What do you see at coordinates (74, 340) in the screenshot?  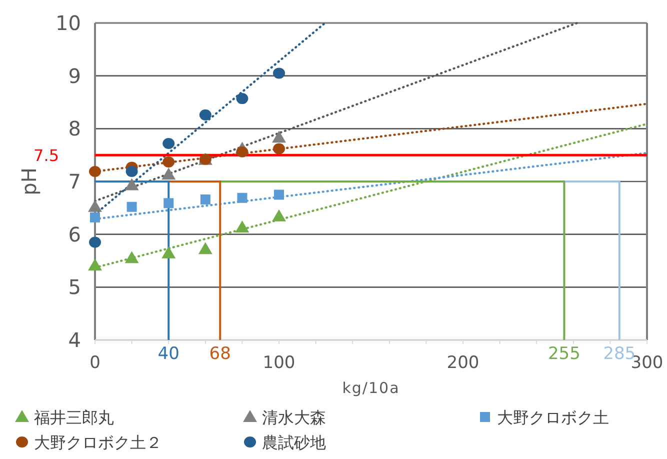 I see `y-tick-label: 4` at bounding box center [74, 340].